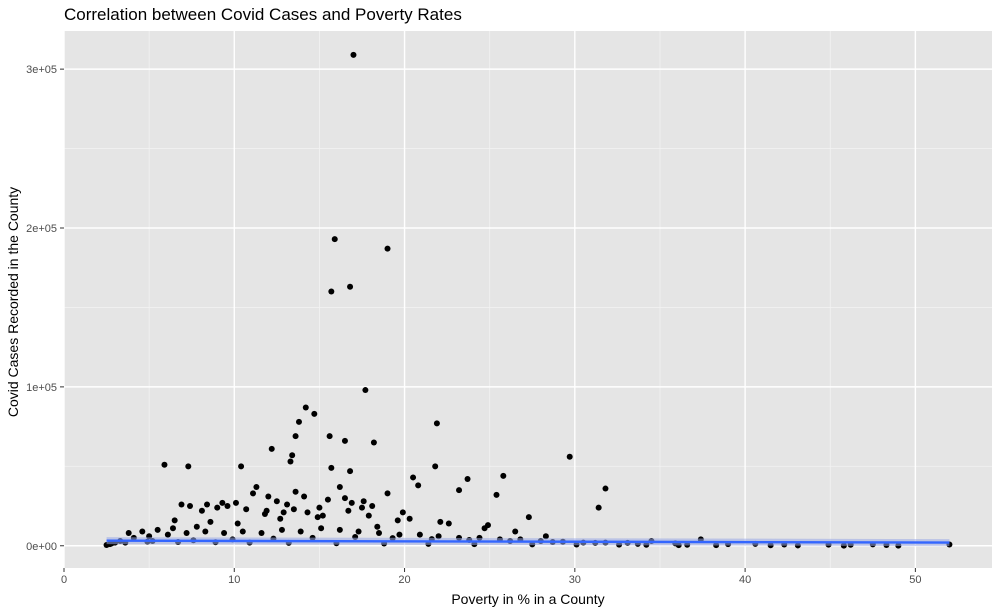 This screenshot has height=614, width=1001. What do you see at coordinates (41, 70) in the screenshot?
I see `y-tick-label: 3e+05` at bounding box center [41, 70].